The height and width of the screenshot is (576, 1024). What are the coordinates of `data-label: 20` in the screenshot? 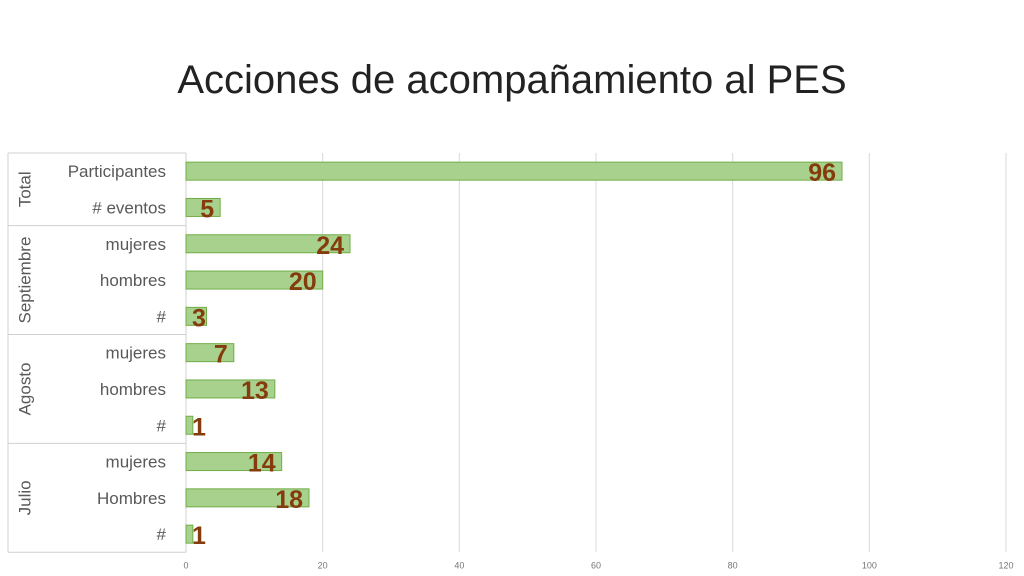 It's located at (303, 282).